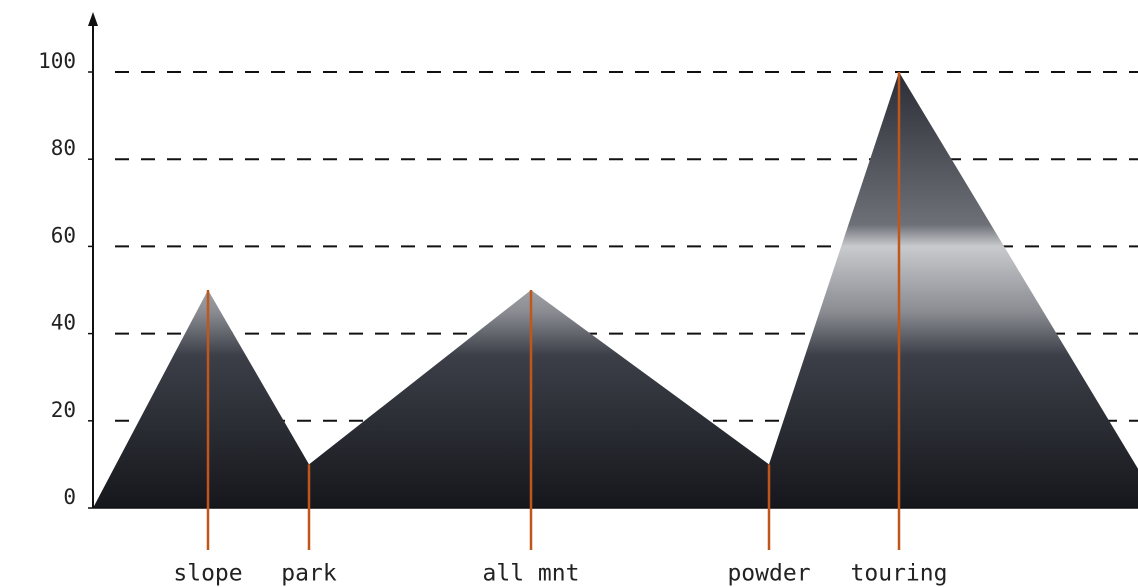 The width and height of the screenshot is (1138, 587). What do you see at coordinates (63, 323) in the screenshot?
I see `y-tick-label: 40` at bounding box center [63, 323].